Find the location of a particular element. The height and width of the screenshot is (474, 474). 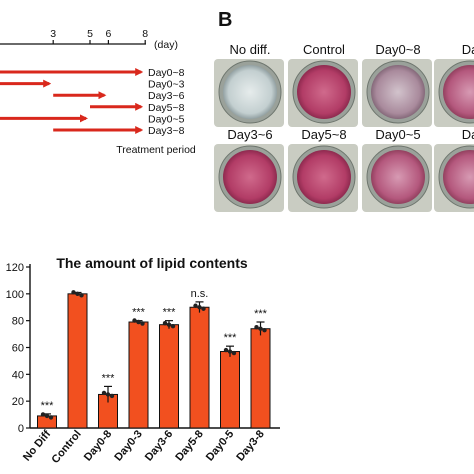

timeline-tick-label: 5 is located at coordinates (90, 34).